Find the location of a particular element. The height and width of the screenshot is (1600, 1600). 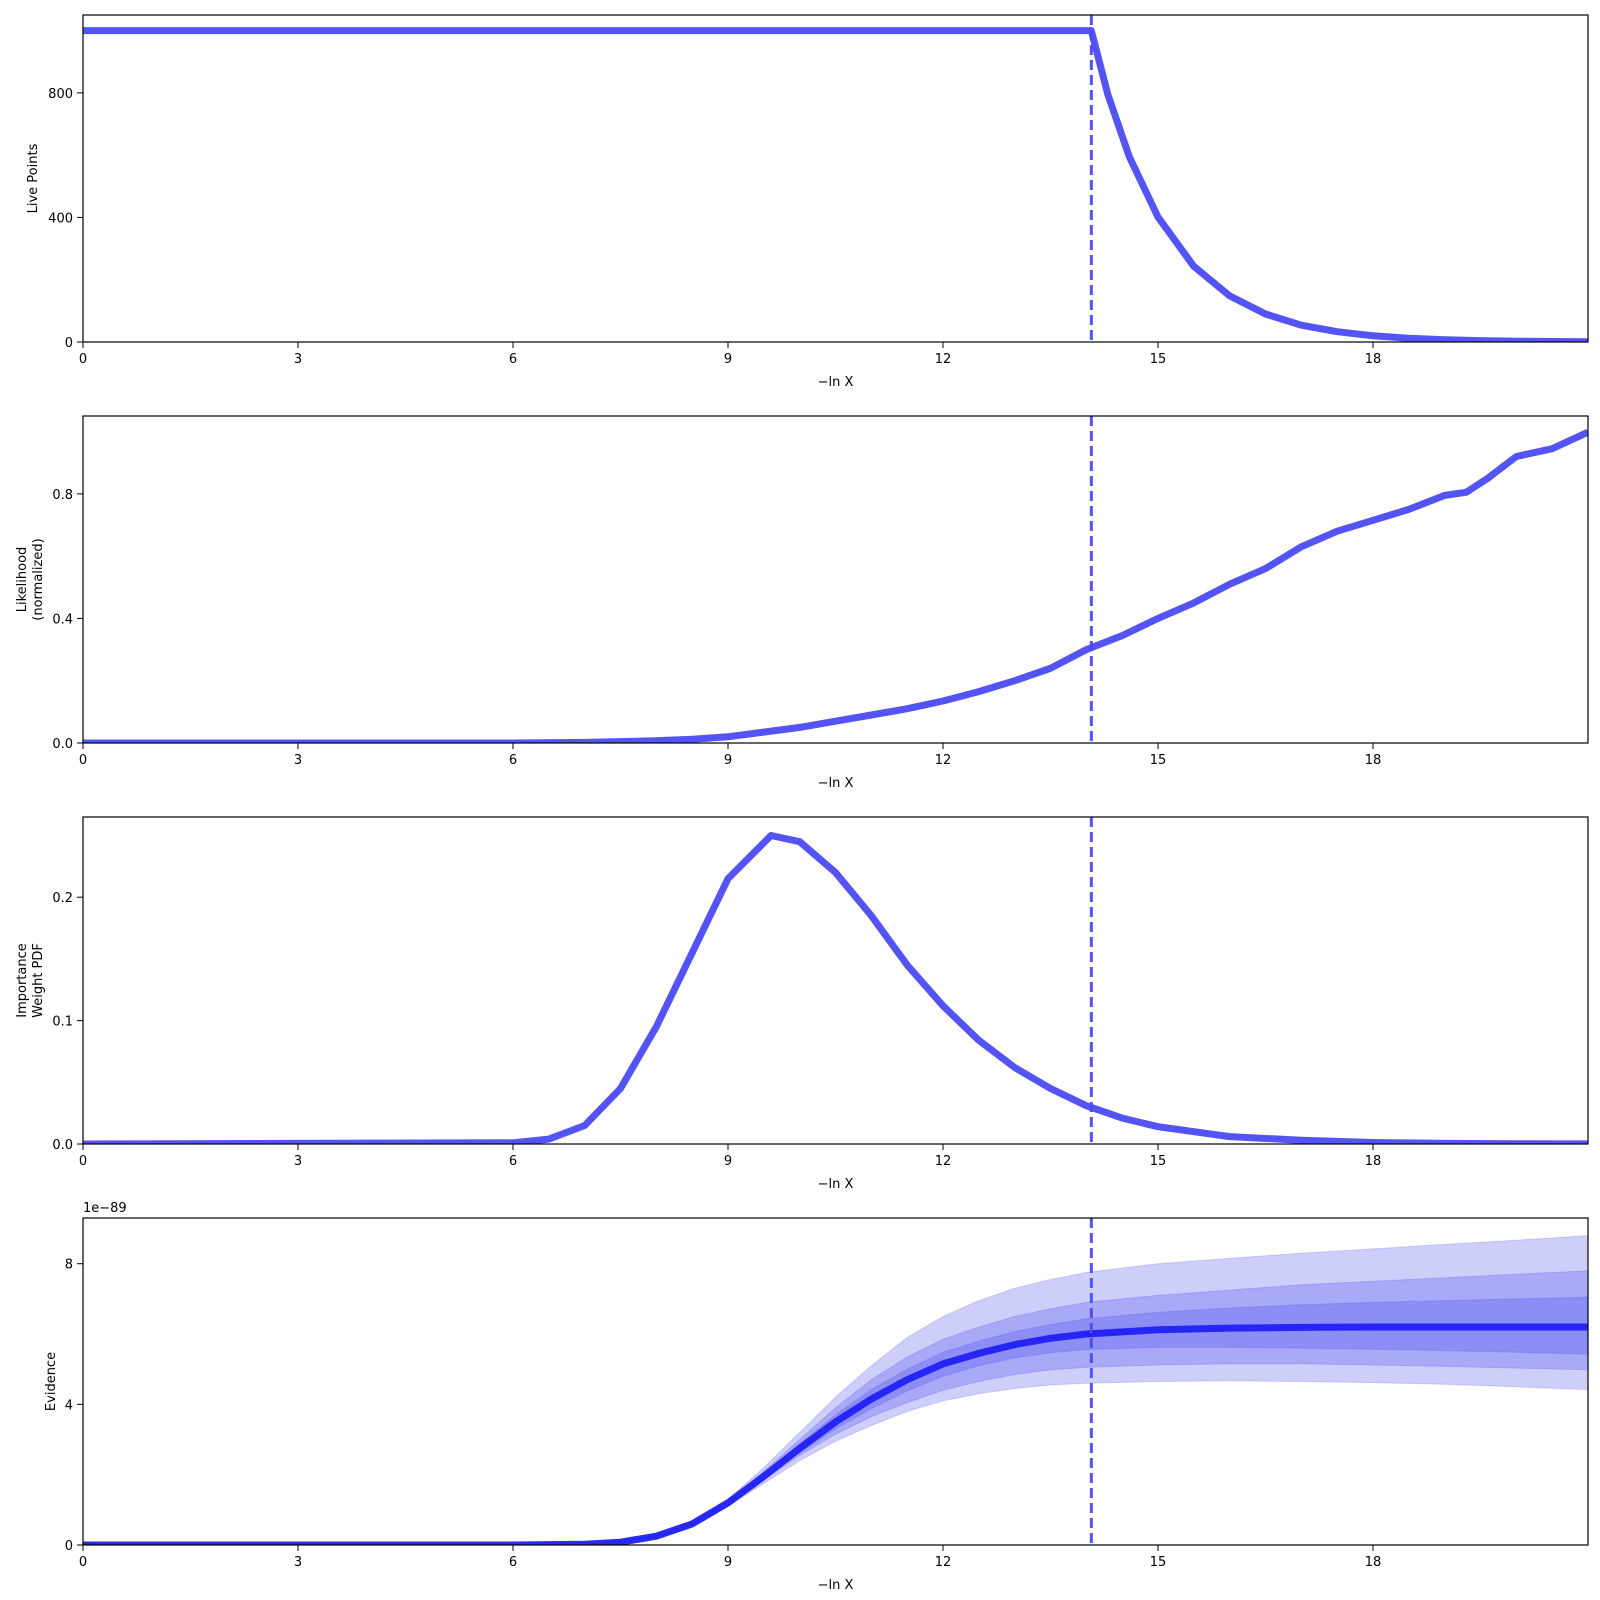

y-axis-label: Importance is located at coordinates (22, 980).